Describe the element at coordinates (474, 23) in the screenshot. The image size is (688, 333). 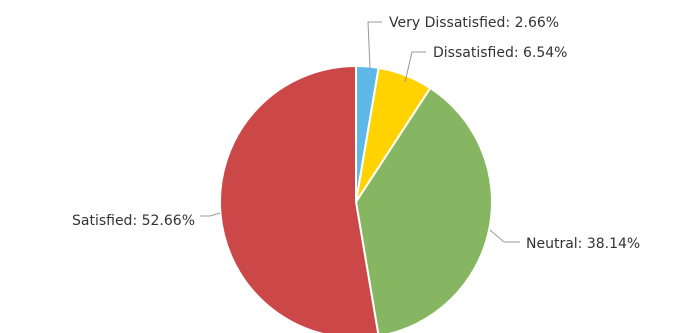
I see `data-label-very-dissatisfied: Very Dissatisfied: 2.66%` at that location.